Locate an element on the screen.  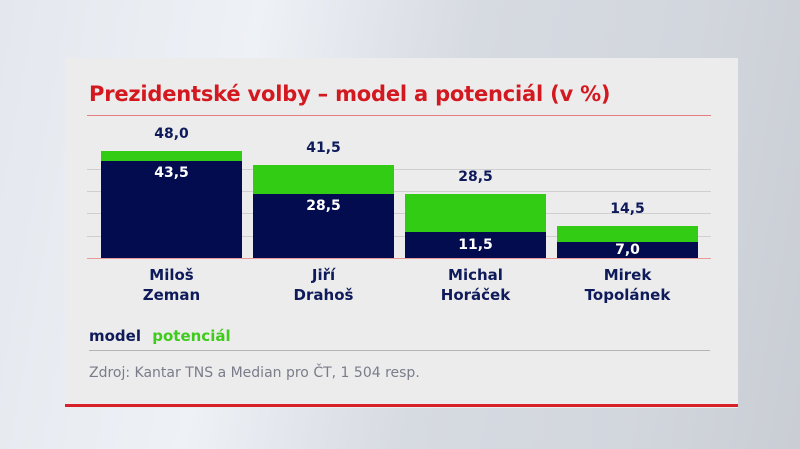
potential-value-label: 28,5 is located at coordinates (475, 177).